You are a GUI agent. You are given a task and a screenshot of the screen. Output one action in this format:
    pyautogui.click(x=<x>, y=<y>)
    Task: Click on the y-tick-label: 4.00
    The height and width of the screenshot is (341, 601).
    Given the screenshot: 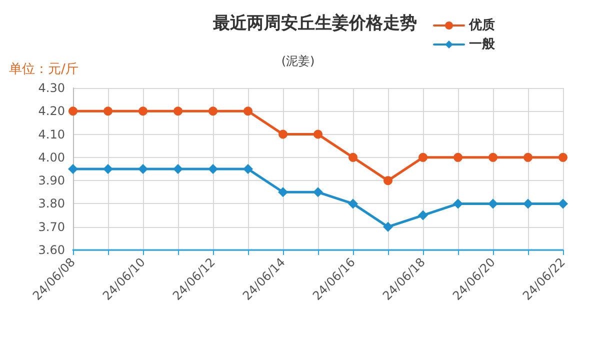 What is the action you would take?
    pyautogui.click(x=51, y=157)
    